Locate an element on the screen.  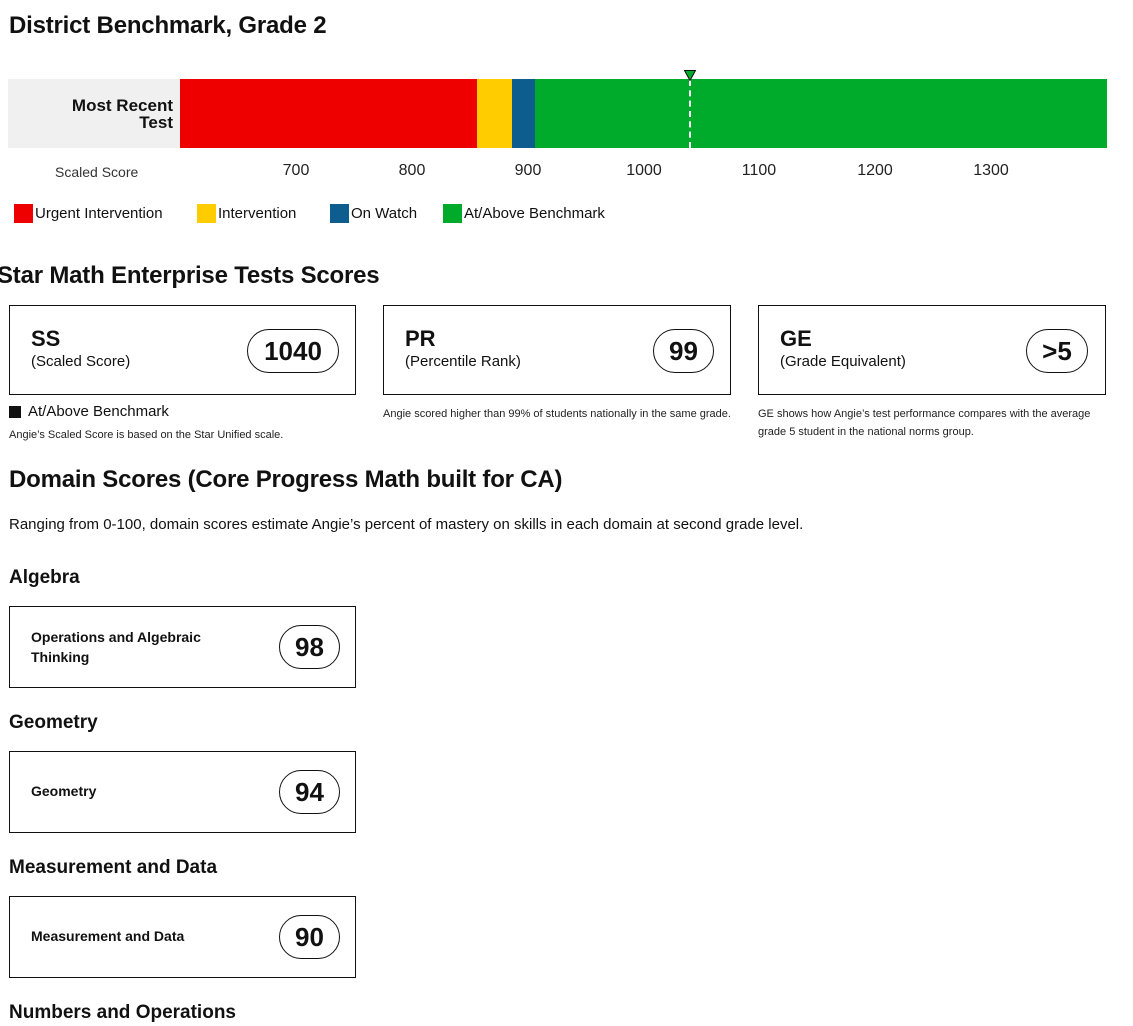
domain-heading-geometry: Geometry is located at coordinates (53, 722).